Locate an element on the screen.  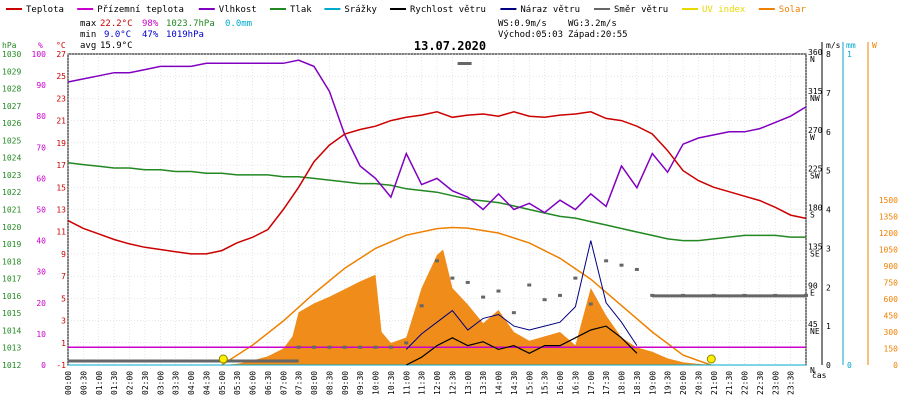
wind-dir-tick-6: W is located at coordinates (812, 137).